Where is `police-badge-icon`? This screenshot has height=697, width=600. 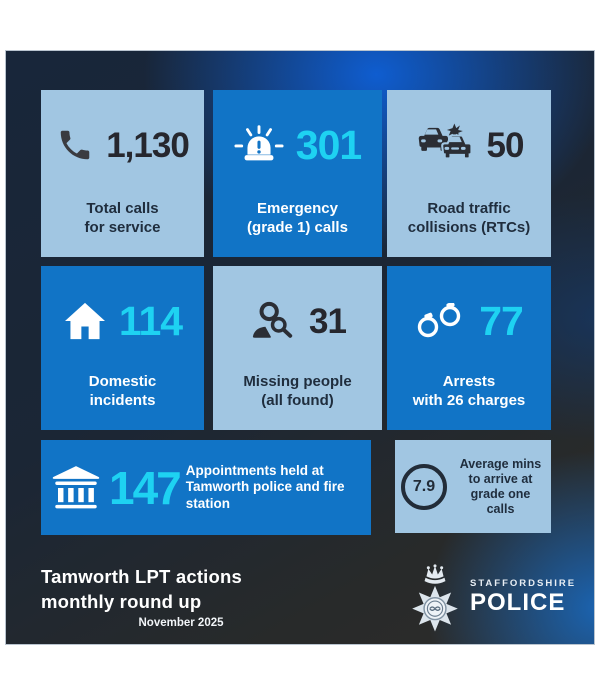 police-badge-icon is located at coordinates (435, 602).